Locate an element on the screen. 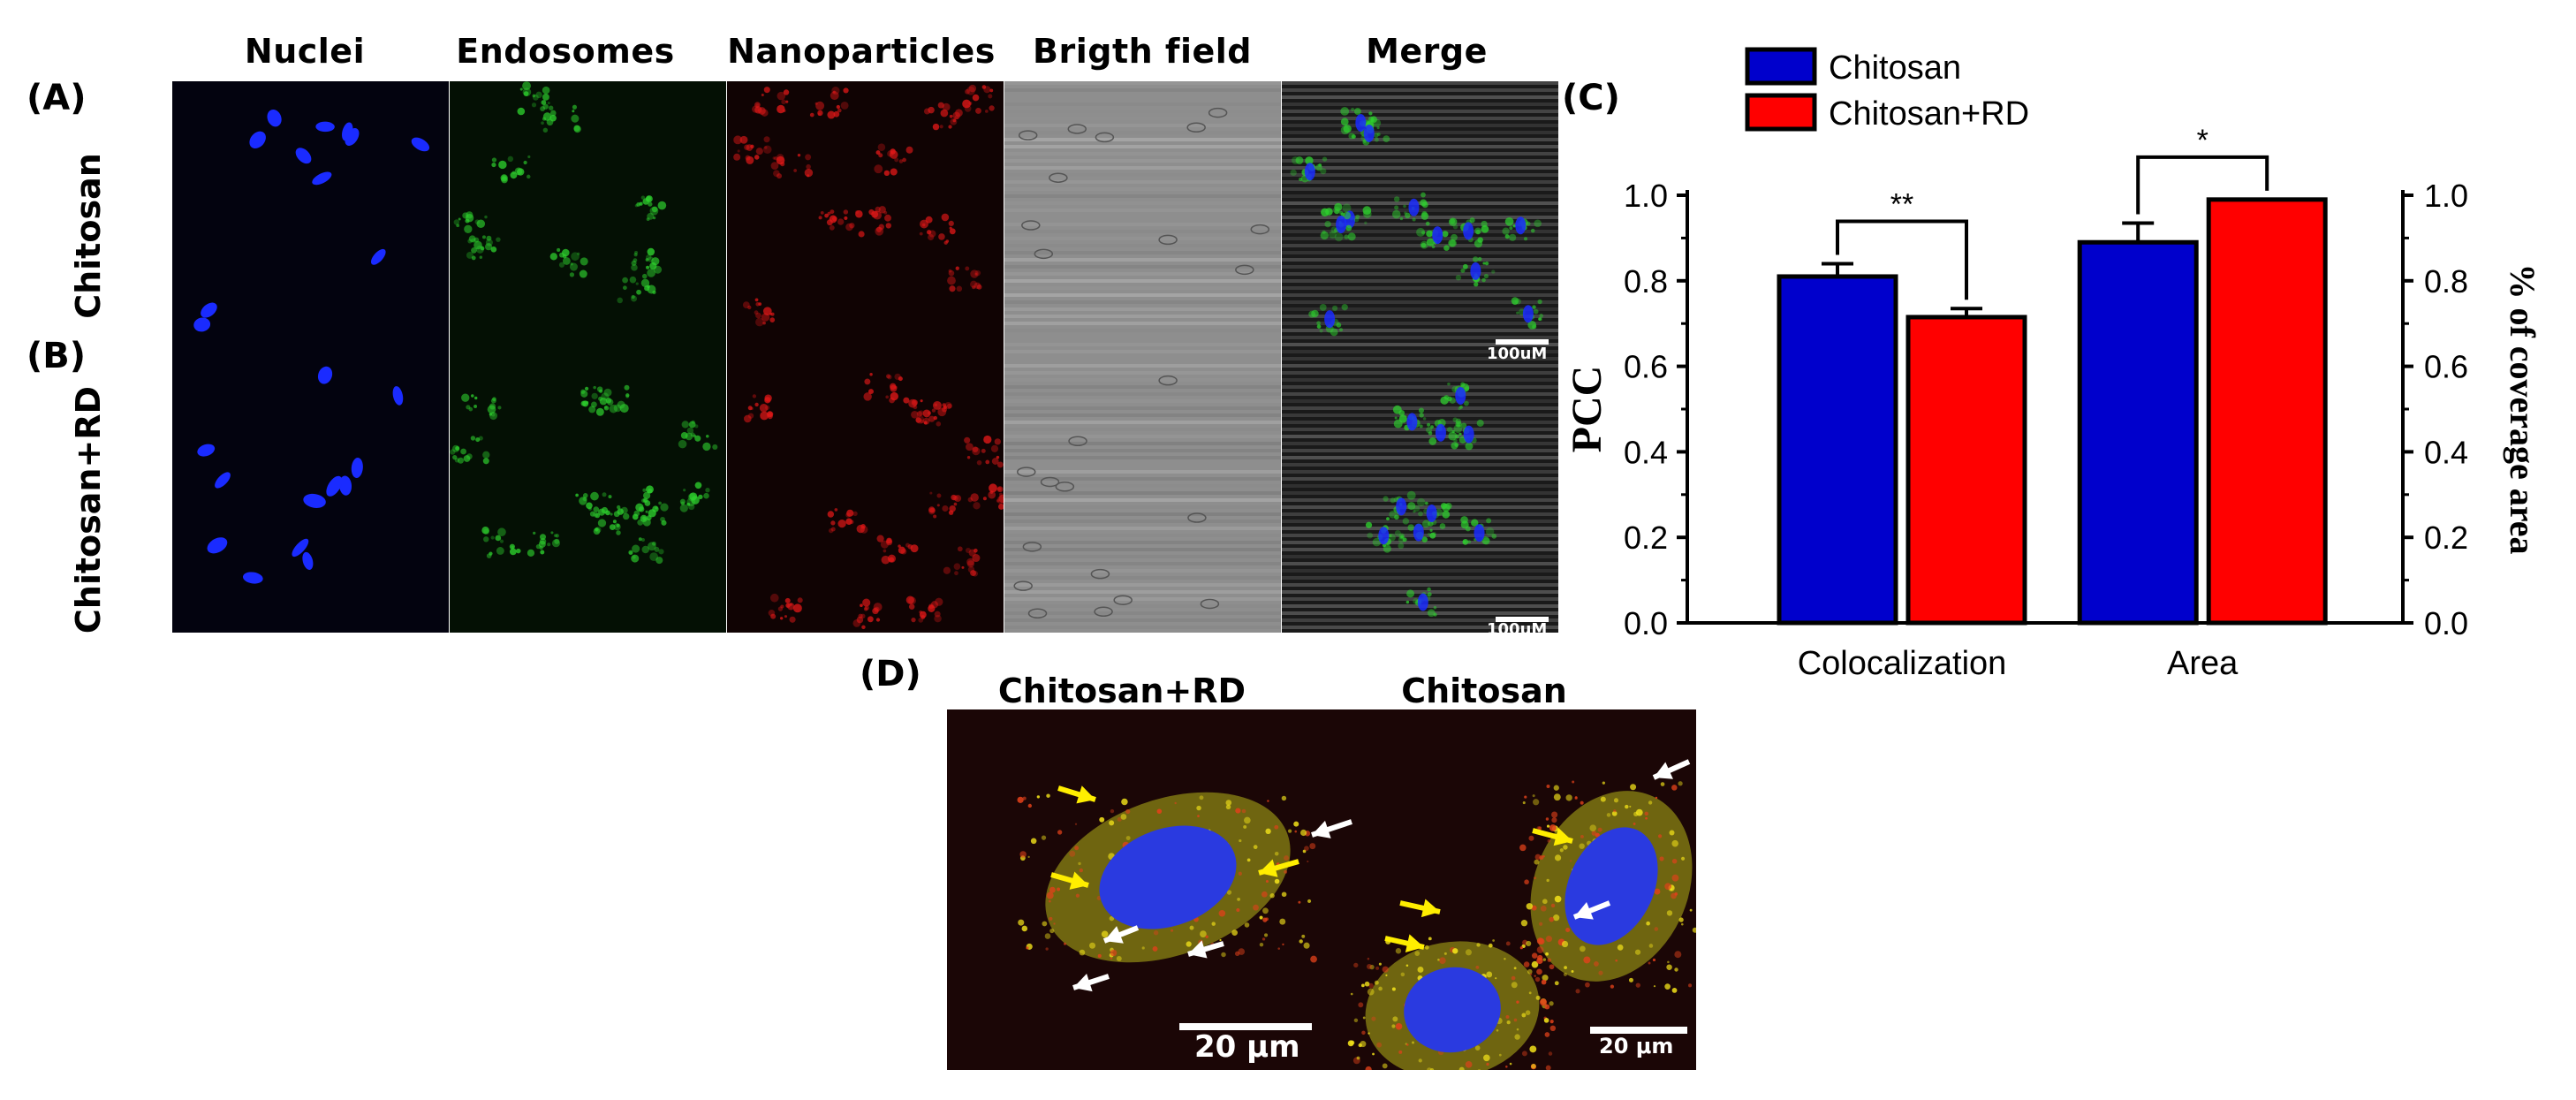 This screenshot has height=1100, width=2576. y-tick-label-left: 1.0 is located at coordinates (1646, 196).